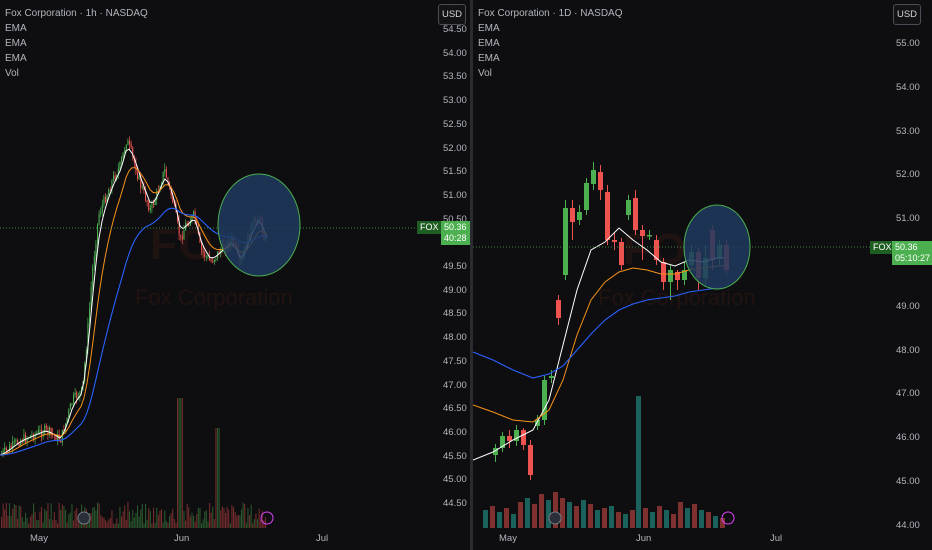  What do you see at coordinates (455, 53) in the screenshot?
I see `price-tick-label: 54.00` at bounding box center [455, 53].